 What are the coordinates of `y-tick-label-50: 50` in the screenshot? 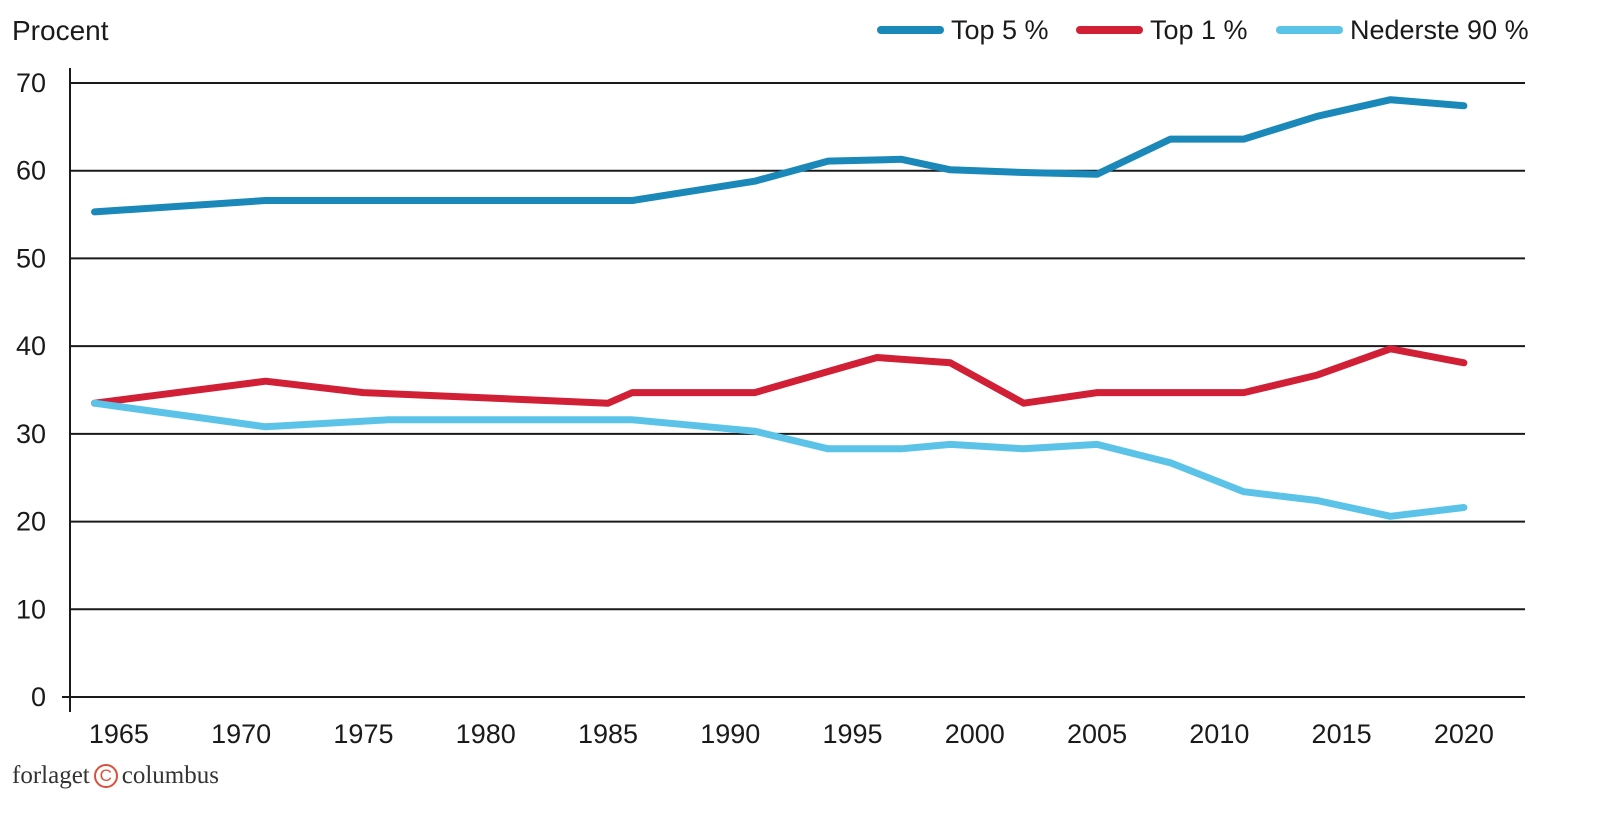 It's located at (31, 258).